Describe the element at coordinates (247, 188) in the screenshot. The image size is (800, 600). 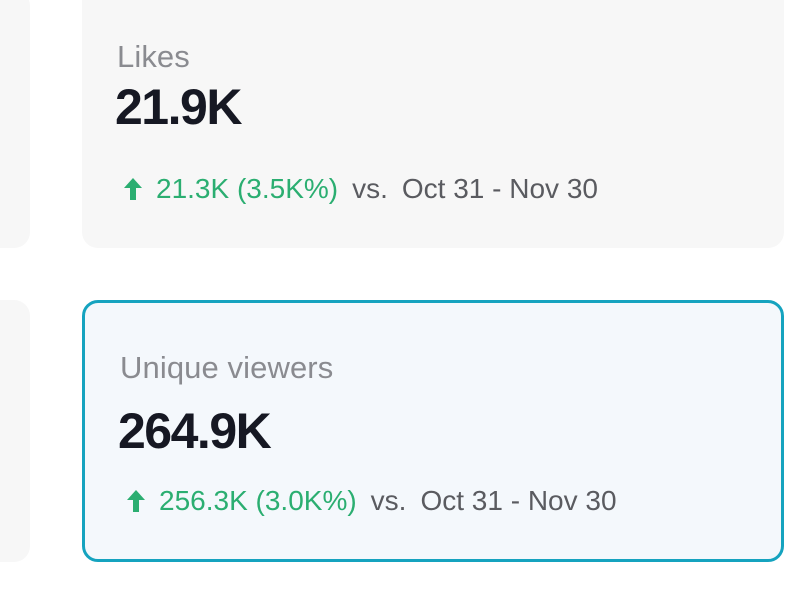
I see `change-value: 21.3K (3.5K%)` at that location.